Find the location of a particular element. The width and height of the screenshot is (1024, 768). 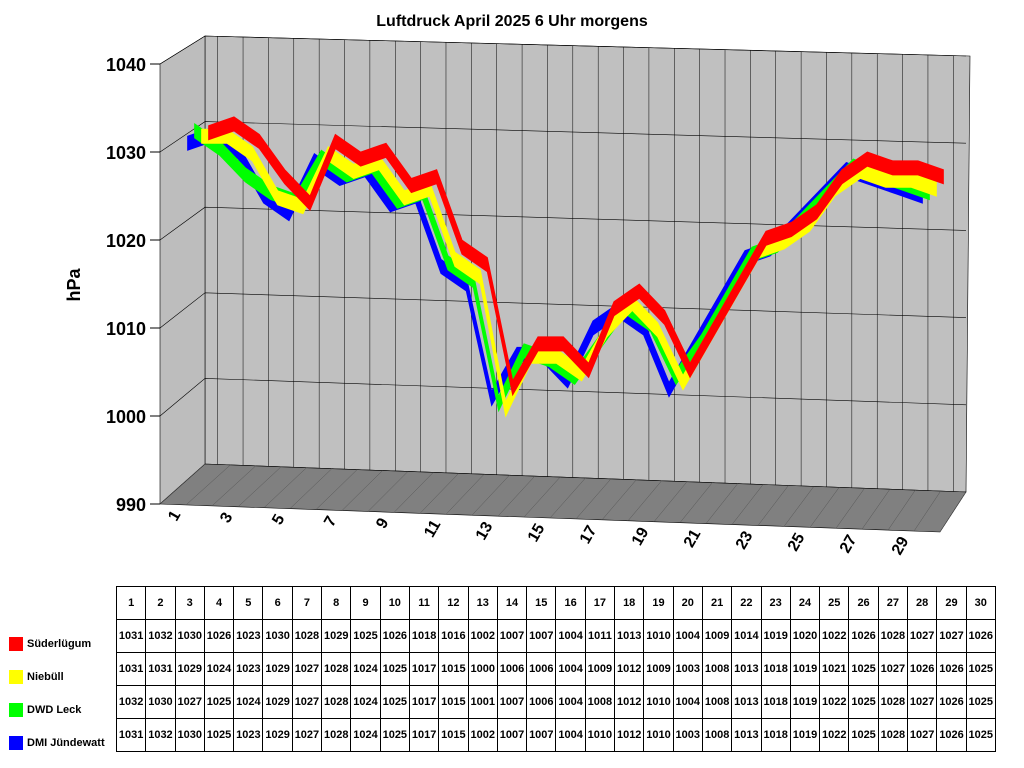

table-header-cell: 8 is located at coordinates (336, 603).